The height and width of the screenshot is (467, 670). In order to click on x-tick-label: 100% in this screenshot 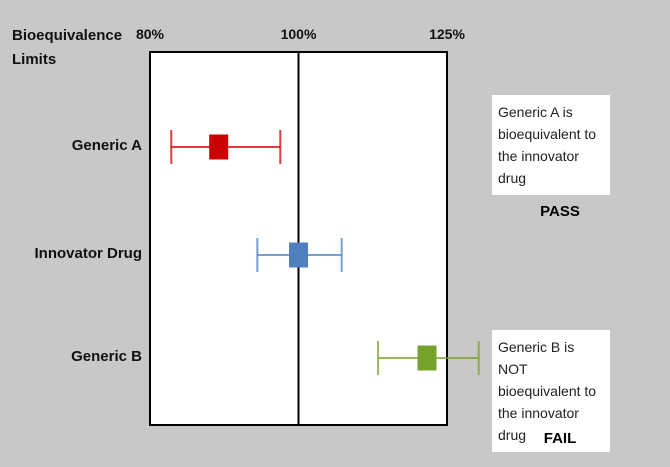, I will do `click(298, 34)`.